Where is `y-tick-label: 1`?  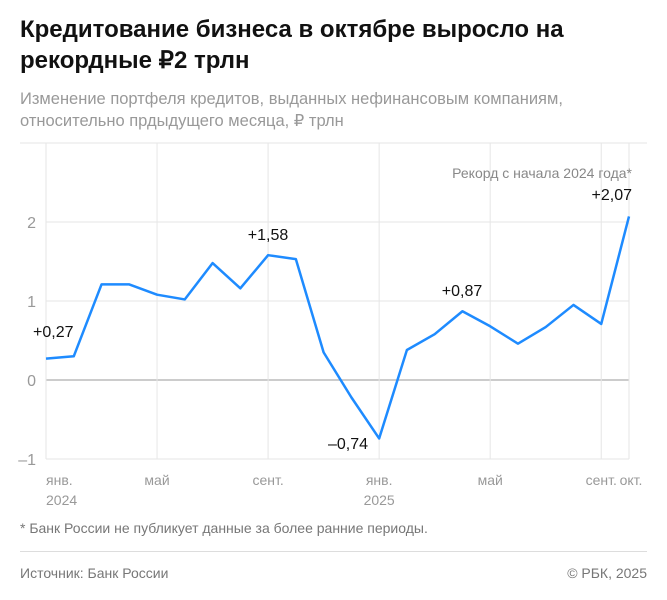 y-tick-label: 1 is located at coordinates (31, 302).